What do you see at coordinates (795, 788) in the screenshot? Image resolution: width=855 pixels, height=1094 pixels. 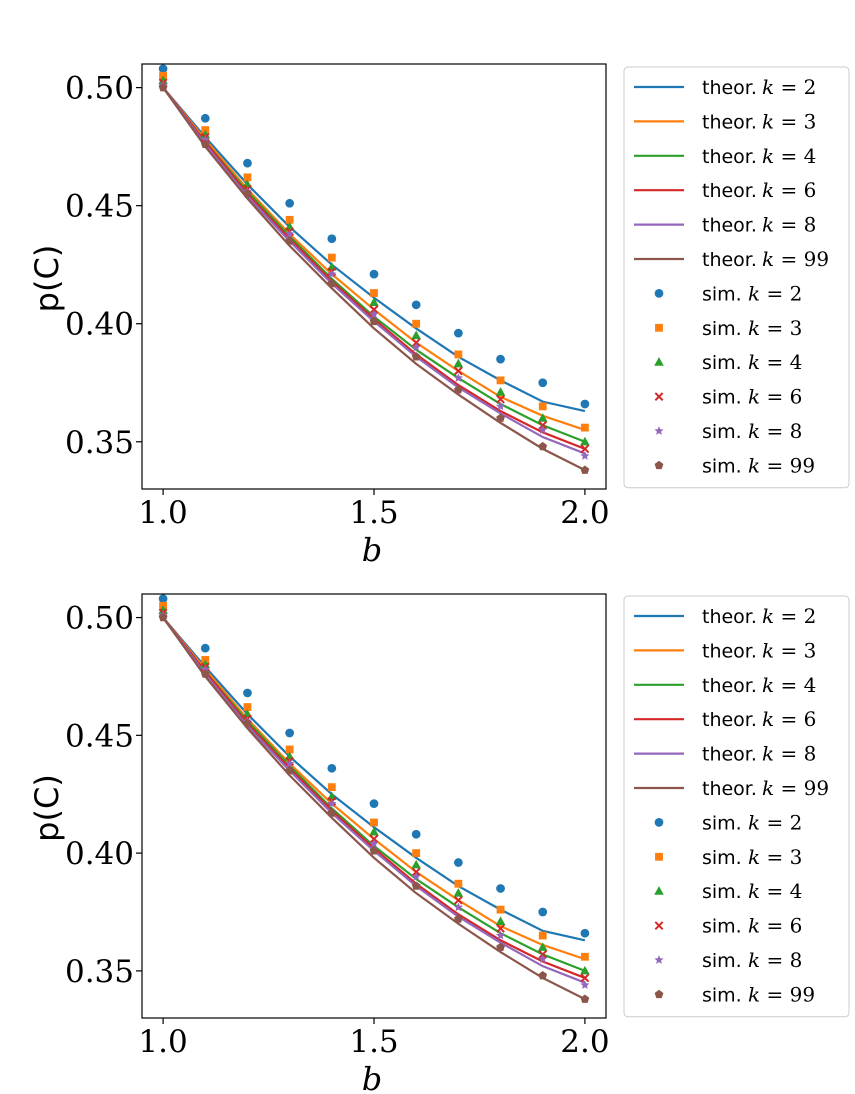 I see `legend-k-value: k = 99` at bounding box center [795, 788].